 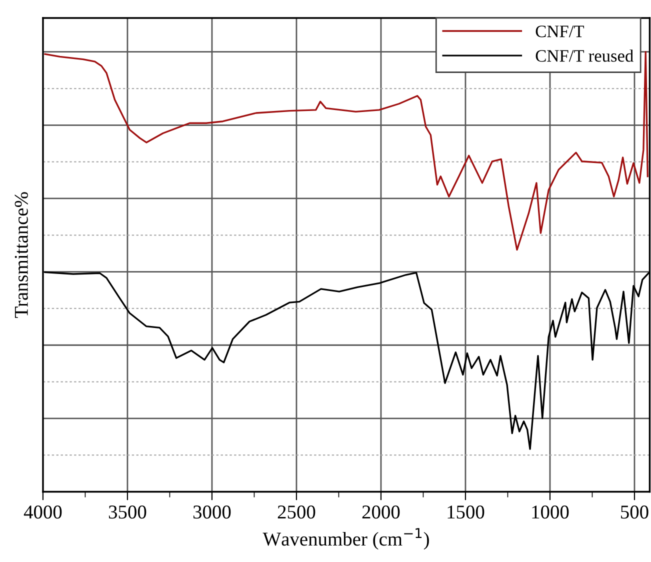 What do you see at coordinates (212, 512) in the screenshot?
I see `x-tick-label: 3000` at bounding box center [212, 512].